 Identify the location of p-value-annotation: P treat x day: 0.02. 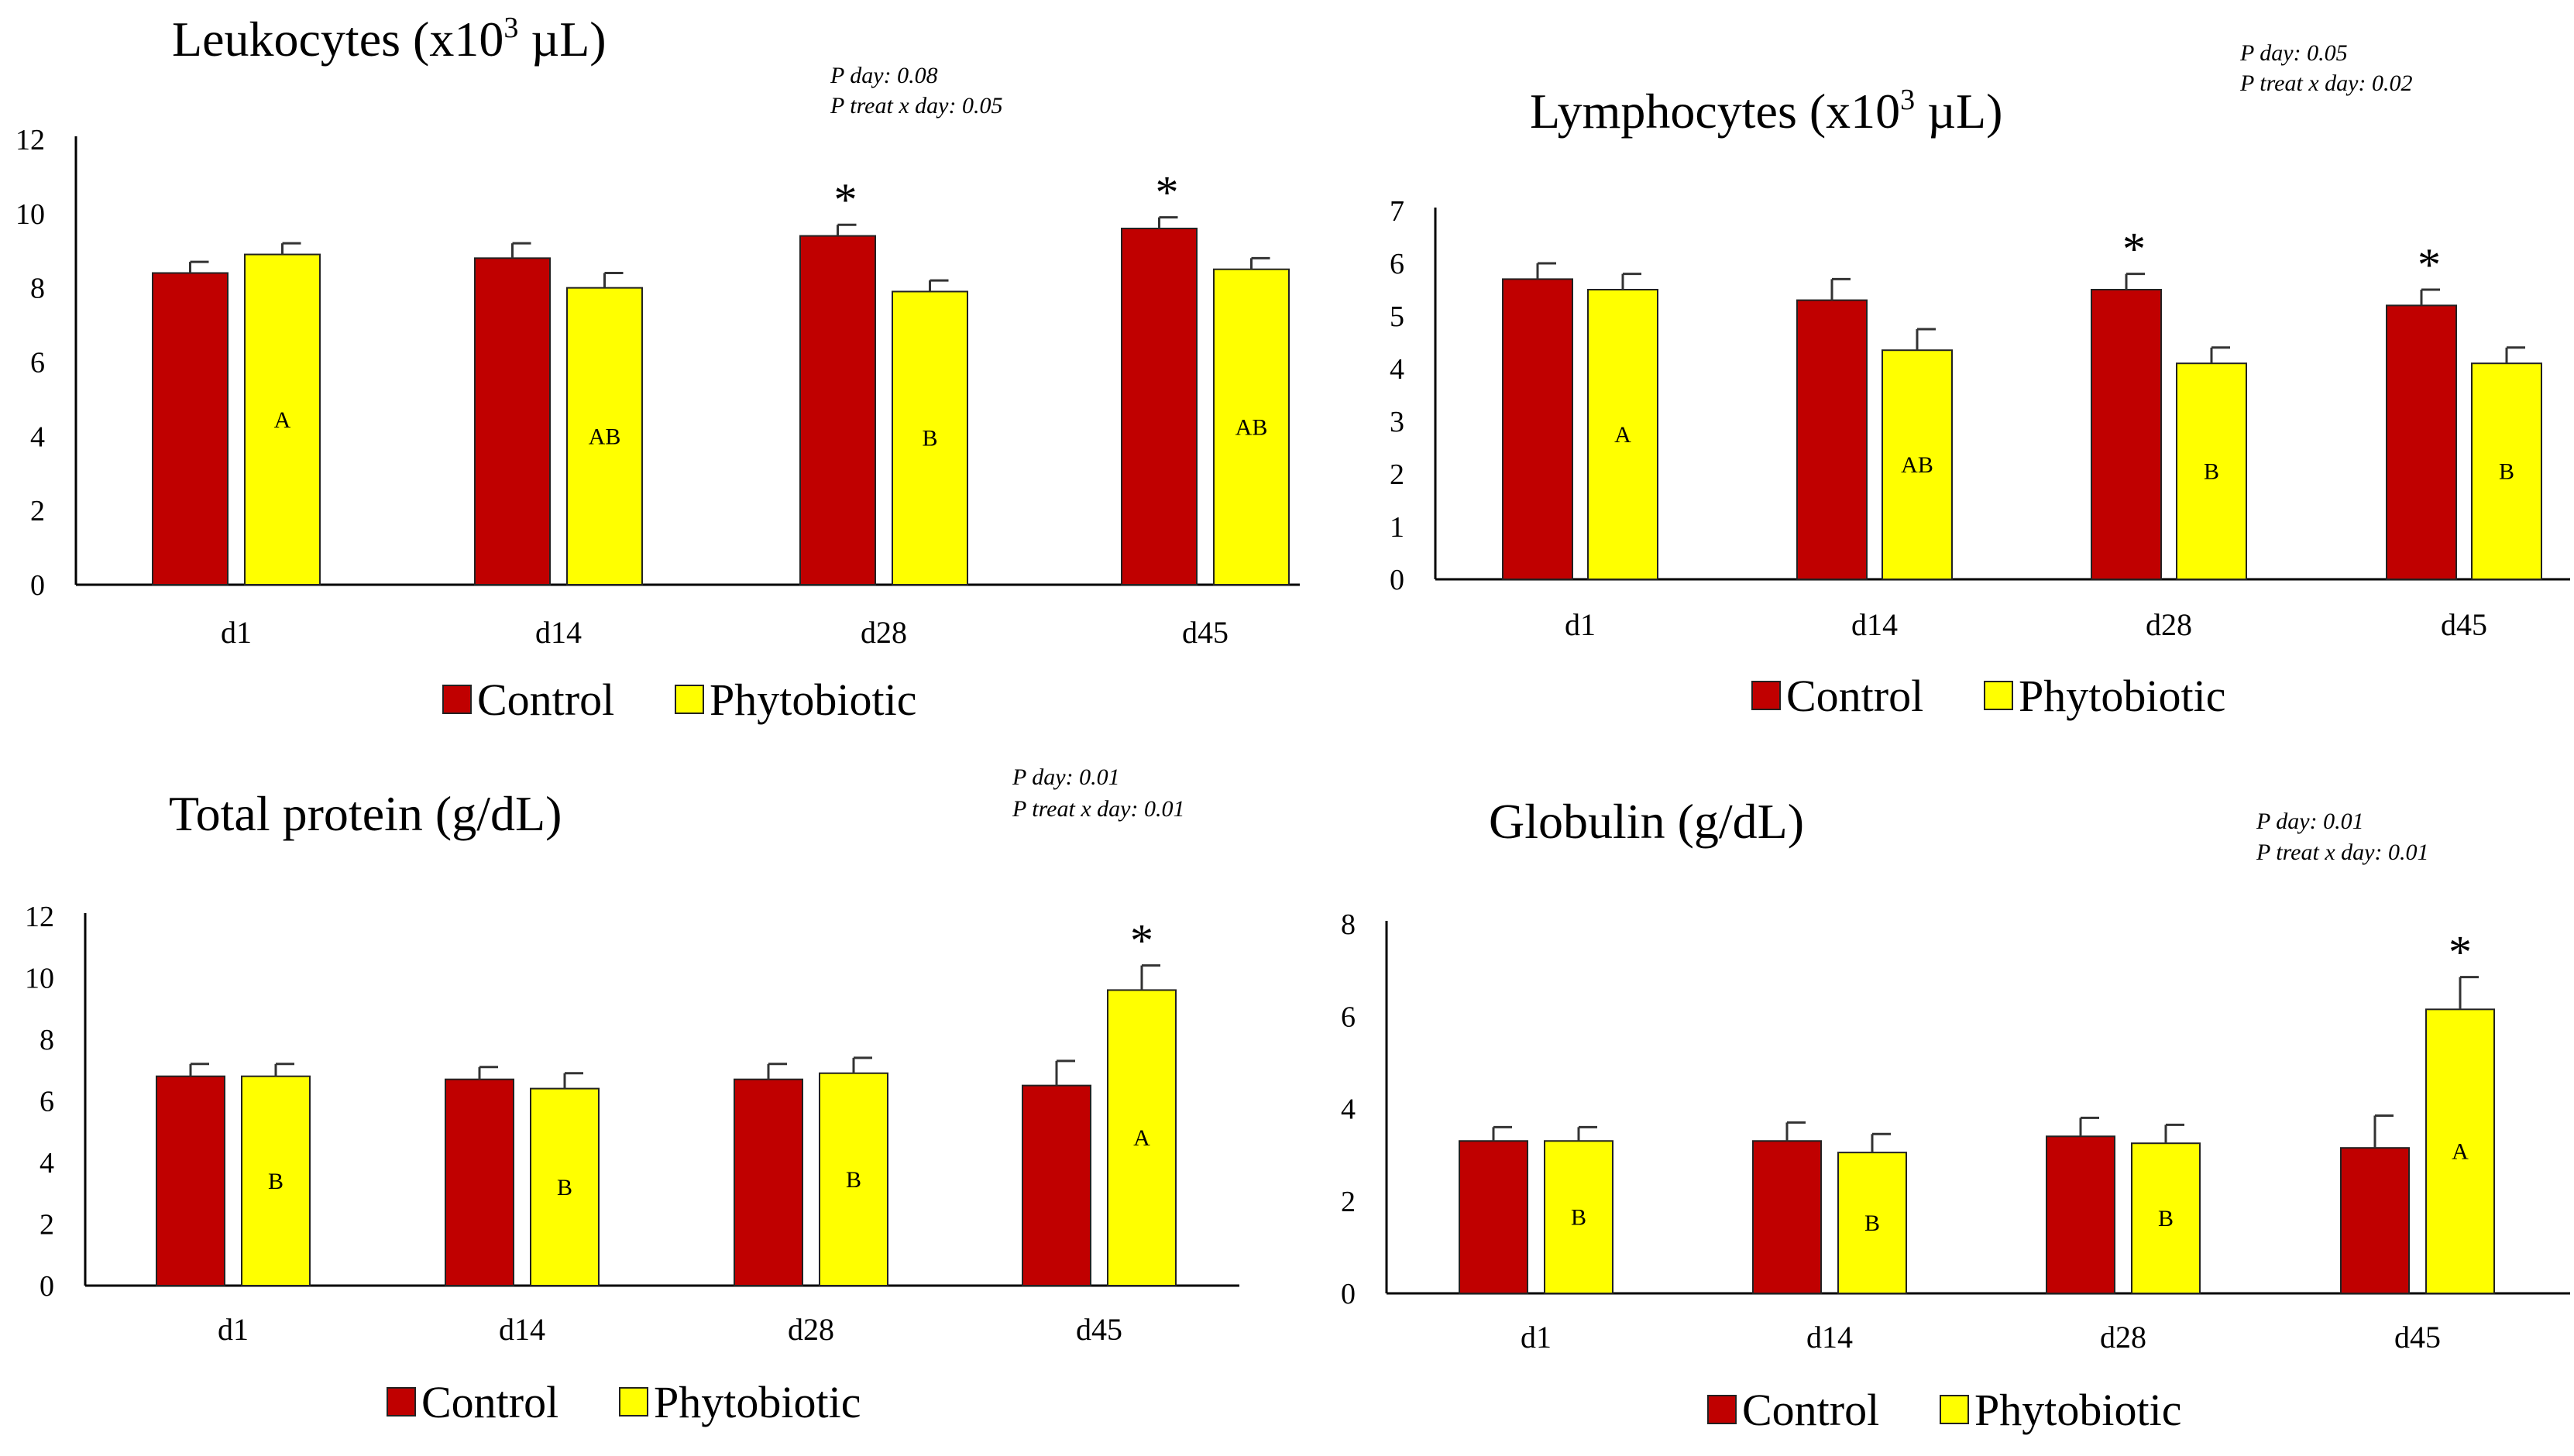
(2325, 83).